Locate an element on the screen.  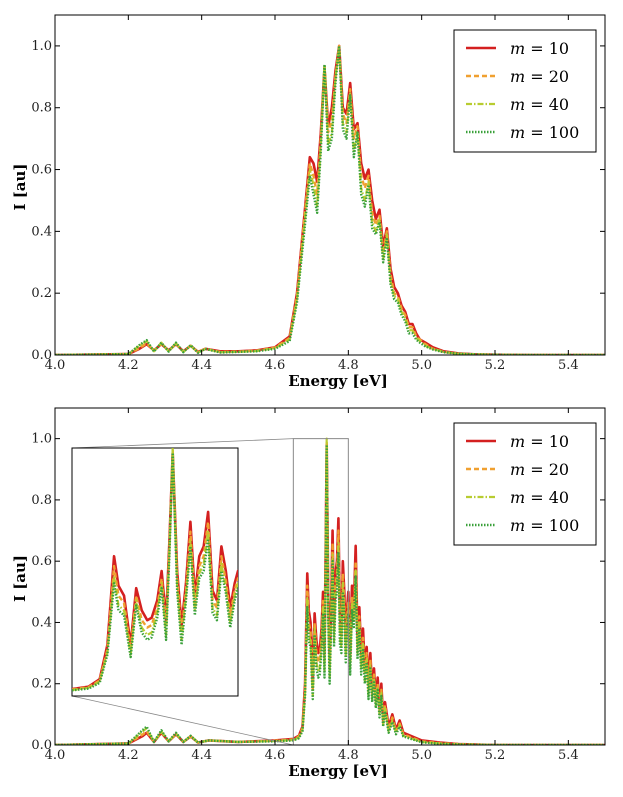
inset-frame is located at coordinates (155, 572).